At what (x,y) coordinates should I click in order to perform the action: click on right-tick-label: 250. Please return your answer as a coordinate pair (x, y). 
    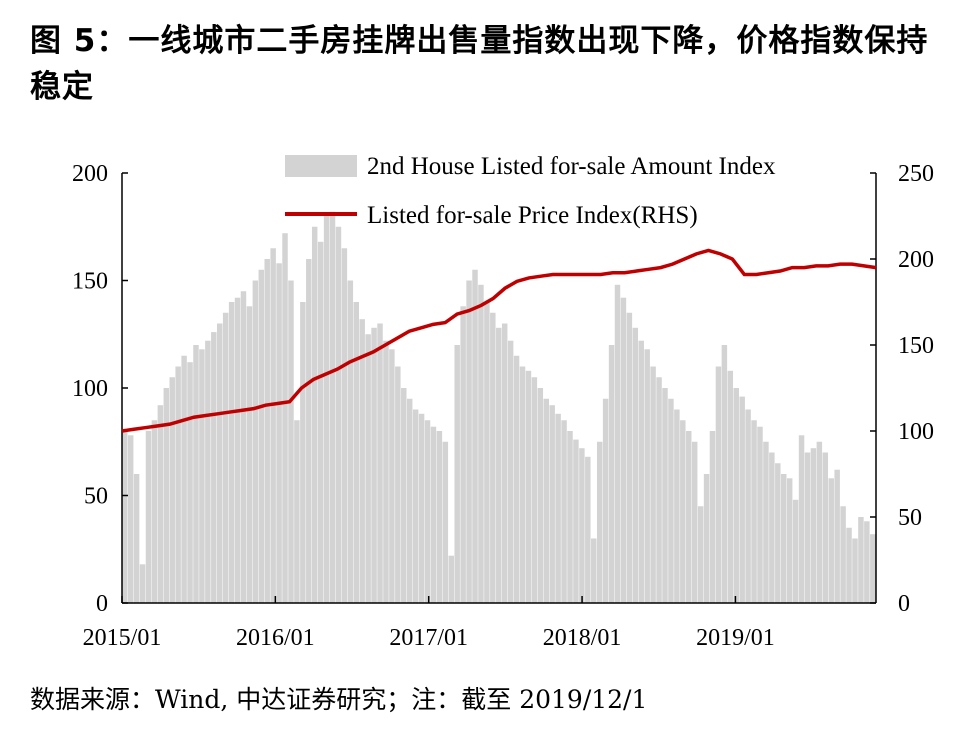
    Looking at the image, I should click on (916, 174).